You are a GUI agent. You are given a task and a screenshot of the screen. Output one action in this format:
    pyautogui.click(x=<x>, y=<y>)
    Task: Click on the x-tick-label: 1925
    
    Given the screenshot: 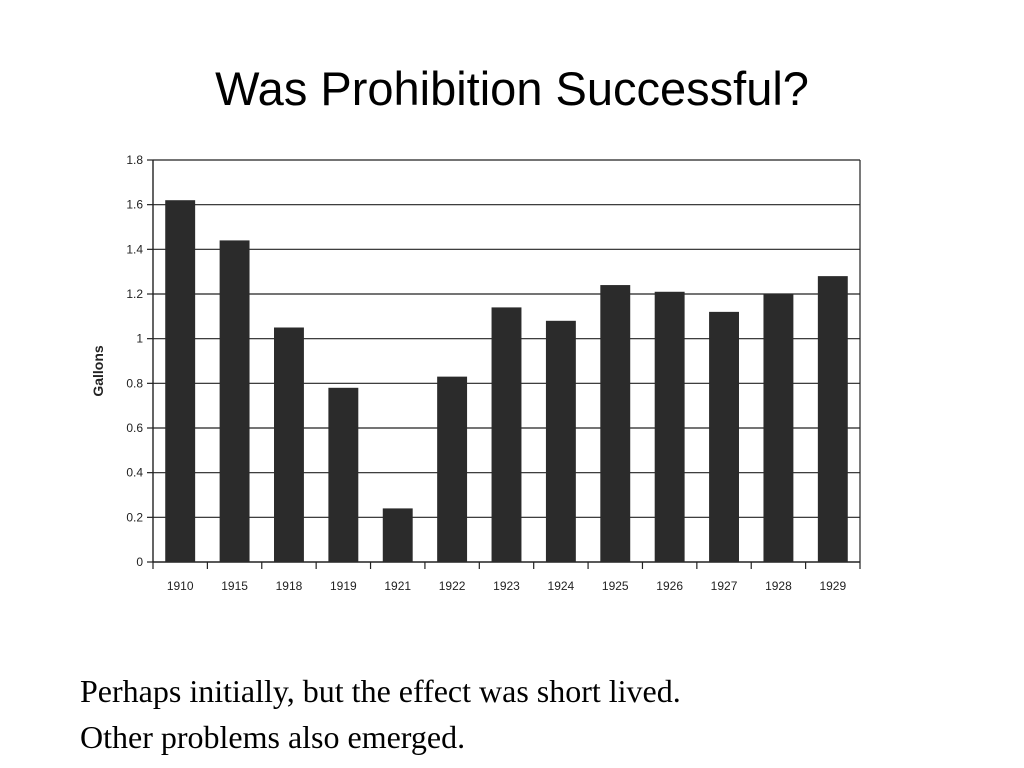 What is the action you would take?
    pyautogui.click(x=615, y=586)
    